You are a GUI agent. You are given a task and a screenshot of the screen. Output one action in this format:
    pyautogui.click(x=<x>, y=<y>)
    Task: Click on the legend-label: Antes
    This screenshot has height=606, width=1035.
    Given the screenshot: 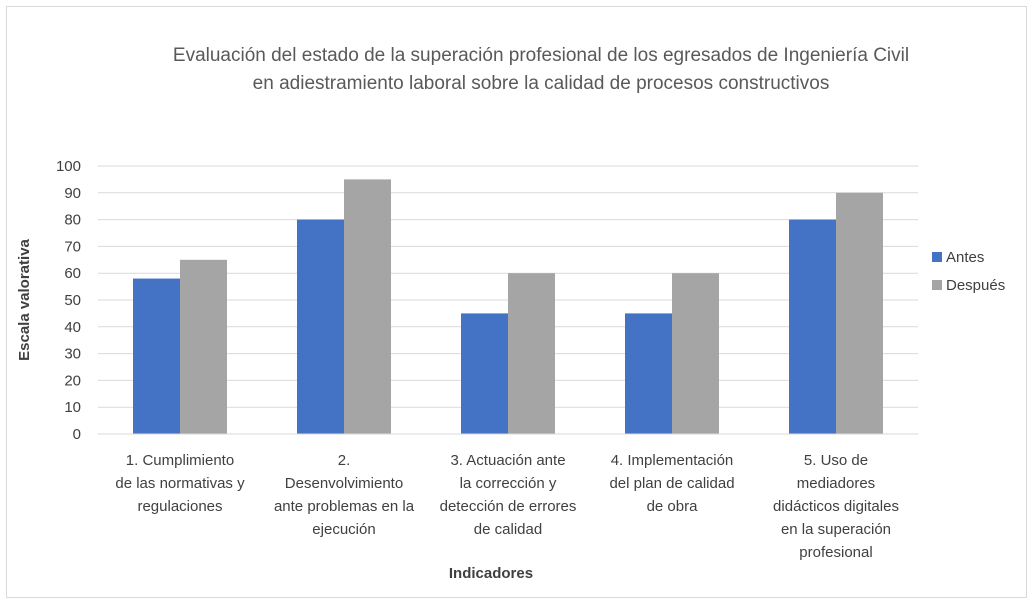 What is the action you would take?
    pyautogui.click(x=965, y=257)
    